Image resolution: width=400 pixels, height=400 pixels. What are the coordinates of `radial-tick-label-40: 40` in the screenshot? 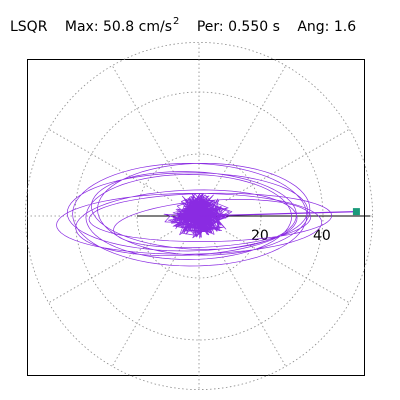 It's located at (322, 236).